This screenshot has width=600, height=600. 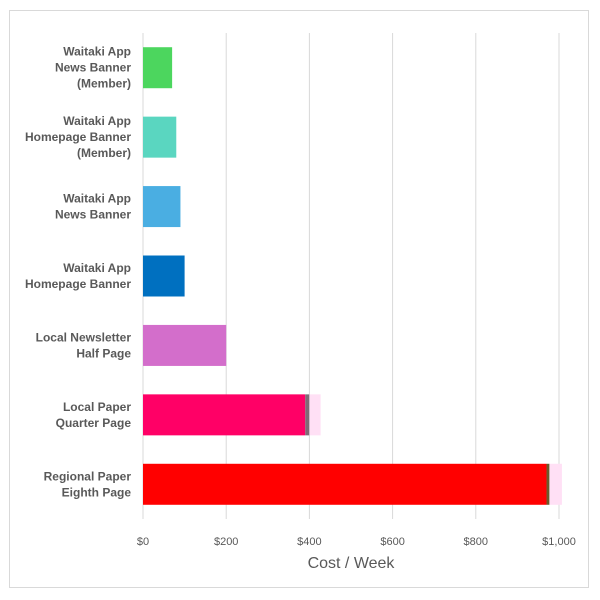 What do you see at coordinates (88, 484) in the screenshot?
I see `category-label: Regional Paper Eighth Page` at bounding box center [88, 484].